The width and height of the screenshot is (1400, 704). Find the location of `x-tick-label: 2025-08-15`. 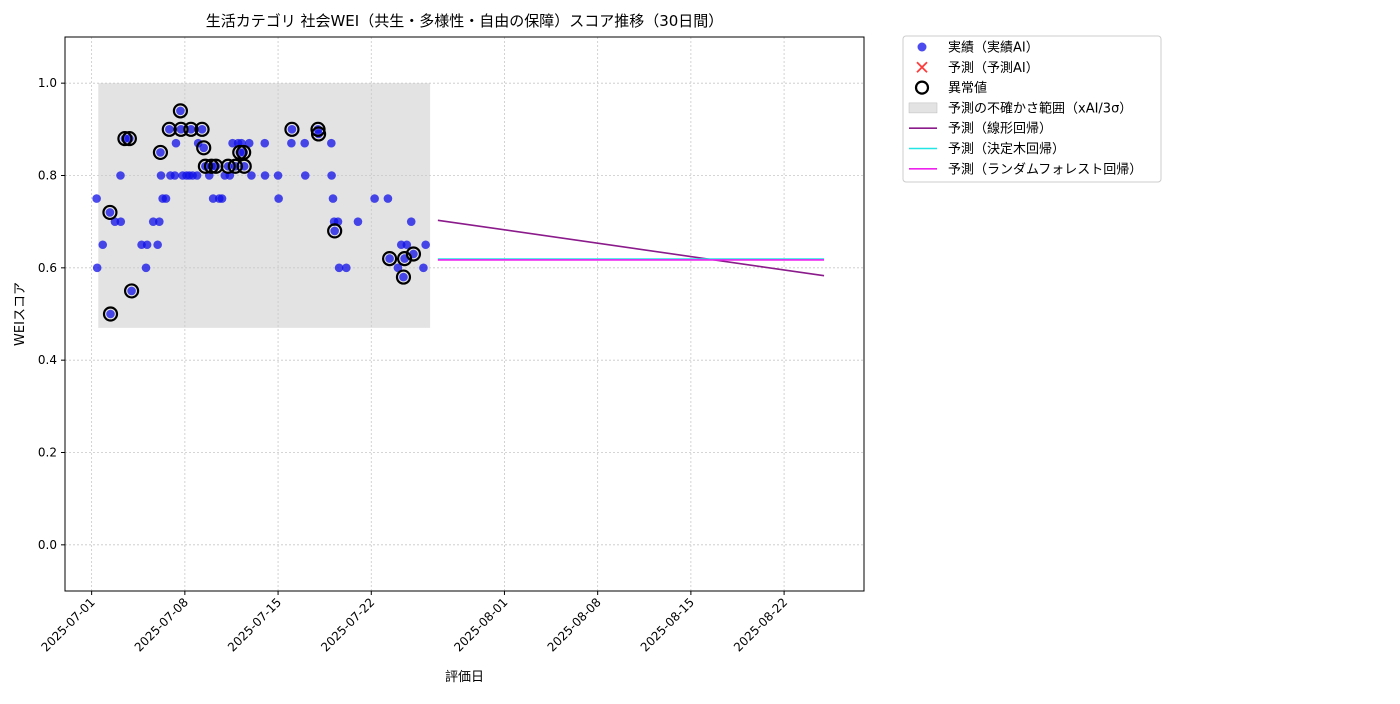

x-tick-label: 2025-08-15 is located at coordinates (667, 624).